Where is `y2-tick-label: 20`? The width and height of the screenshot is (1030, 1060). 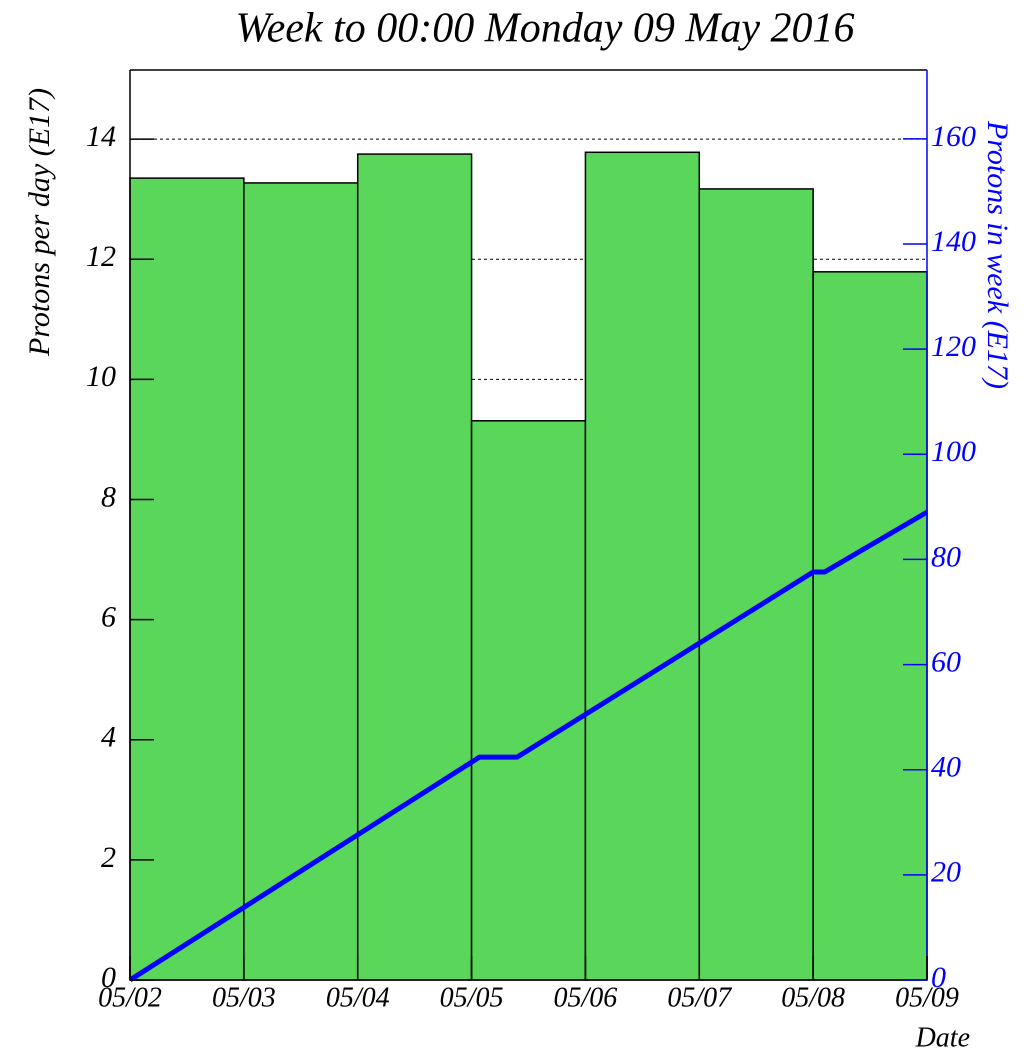
y2-tick-label: 20 is located at coordinates (946, 872).